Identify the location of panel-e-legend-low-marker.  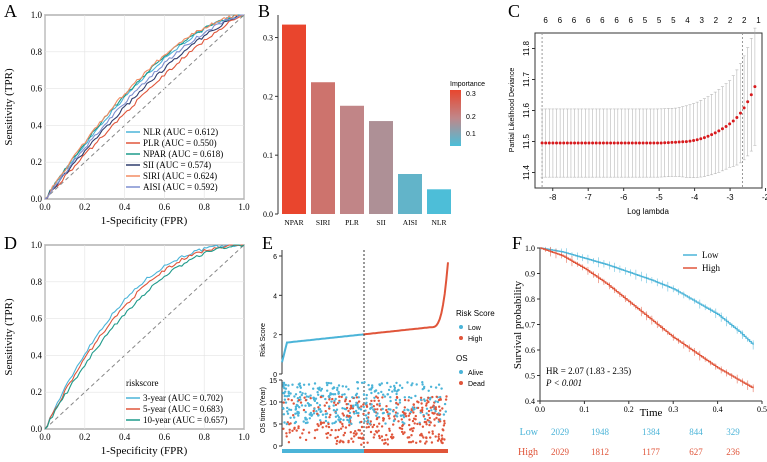
(461, 327).